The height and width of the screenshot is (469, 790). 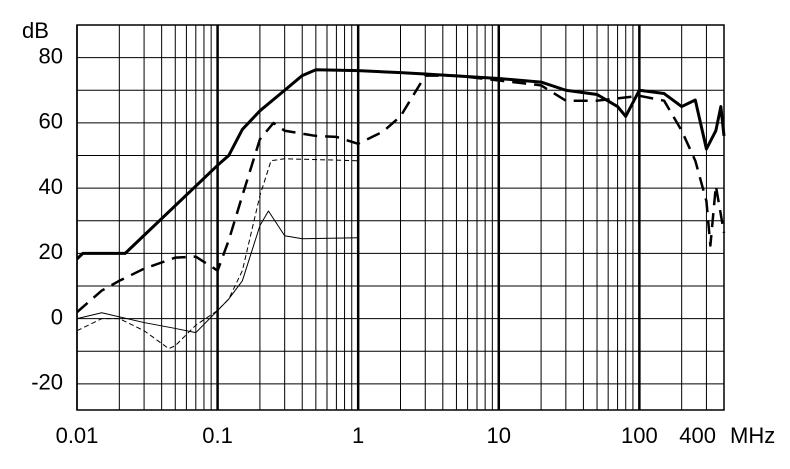 I want to click on x-tick-label: 10, so click(x=499, y=435).